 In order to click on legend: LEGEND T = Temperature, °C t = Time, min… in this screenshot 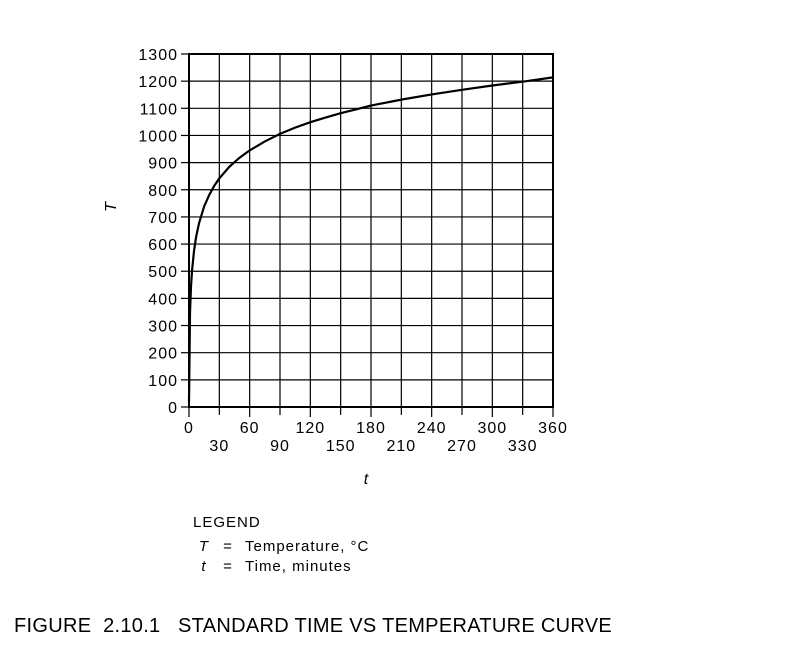, I will do `click(281, 545)`.